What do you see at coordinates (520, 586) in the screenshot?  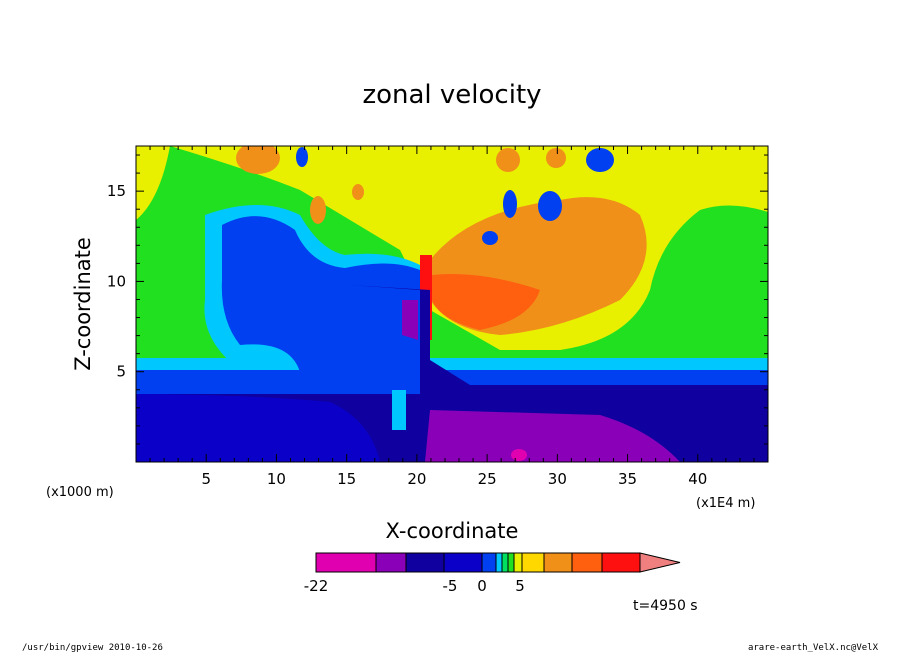 I see `colorbar-label: 5` at bounding box center [520, 586].